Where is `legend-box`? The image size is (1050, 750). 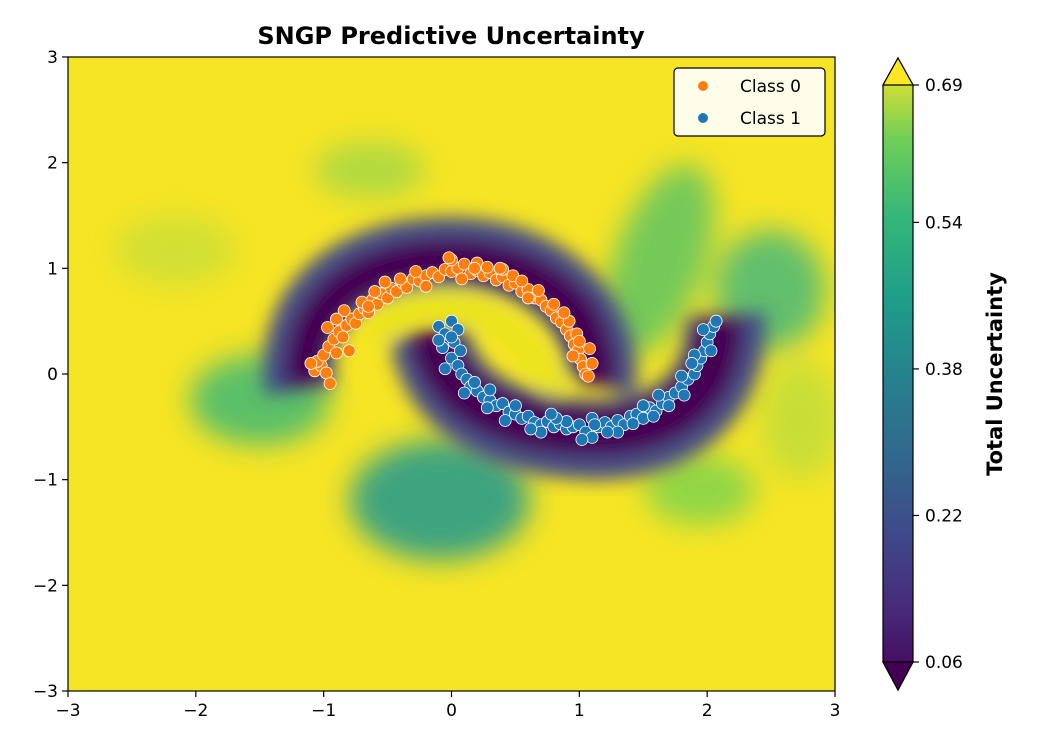
legend-box is located at coordinates (749, 102).